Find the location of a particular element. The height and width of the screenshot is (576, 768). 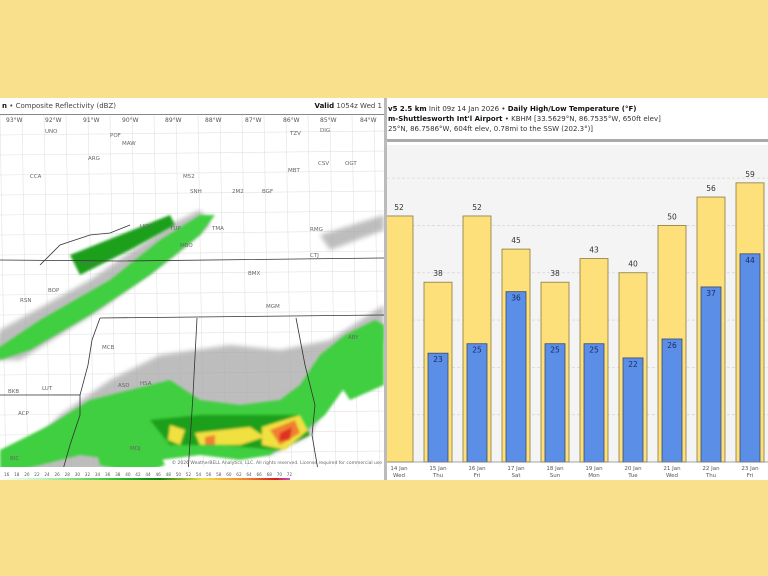

scale-label: 28 is located at coordinates (68, 474).